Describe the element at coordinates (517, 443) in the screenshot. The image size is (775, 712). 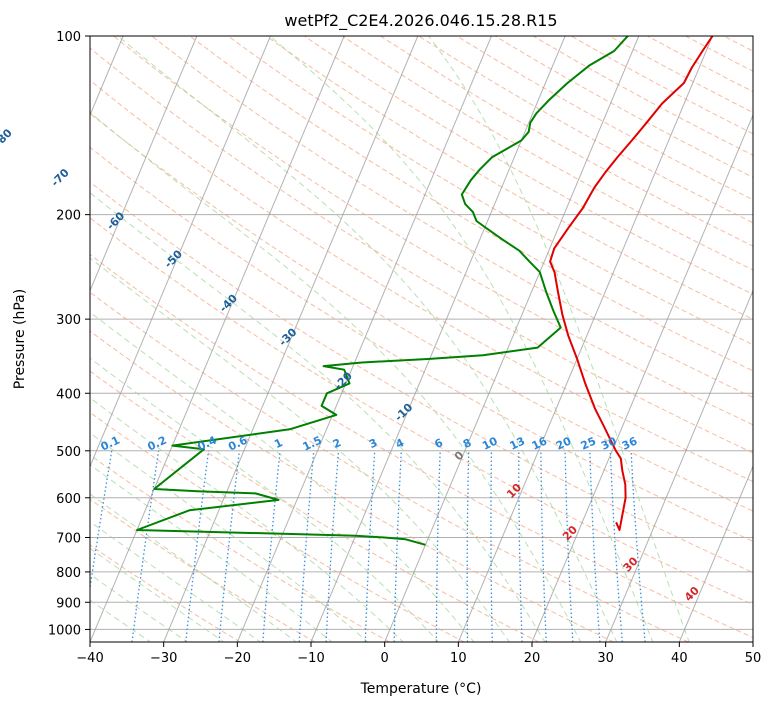
I see `mixing-ratio-label: 13` at that location.